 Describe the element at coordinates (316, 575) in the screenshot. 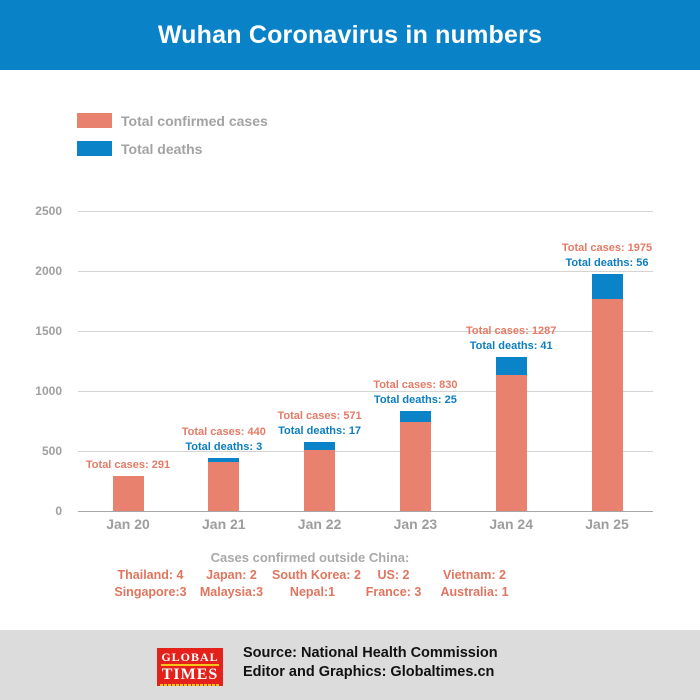

I see `outside-item: South Korea: 2` at that location.